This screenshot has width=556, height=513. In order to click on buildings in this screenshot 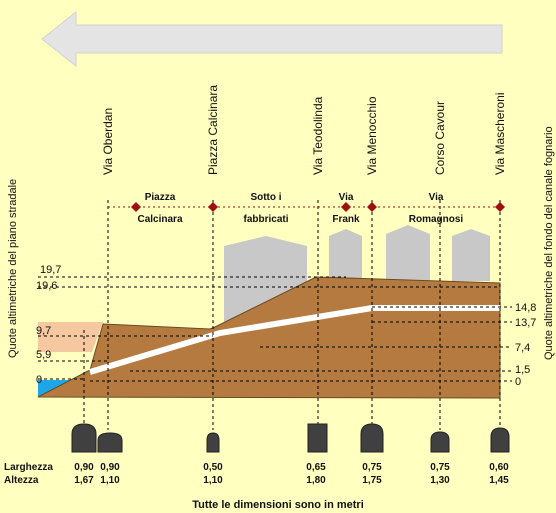, I will do `click(357, 276)`.